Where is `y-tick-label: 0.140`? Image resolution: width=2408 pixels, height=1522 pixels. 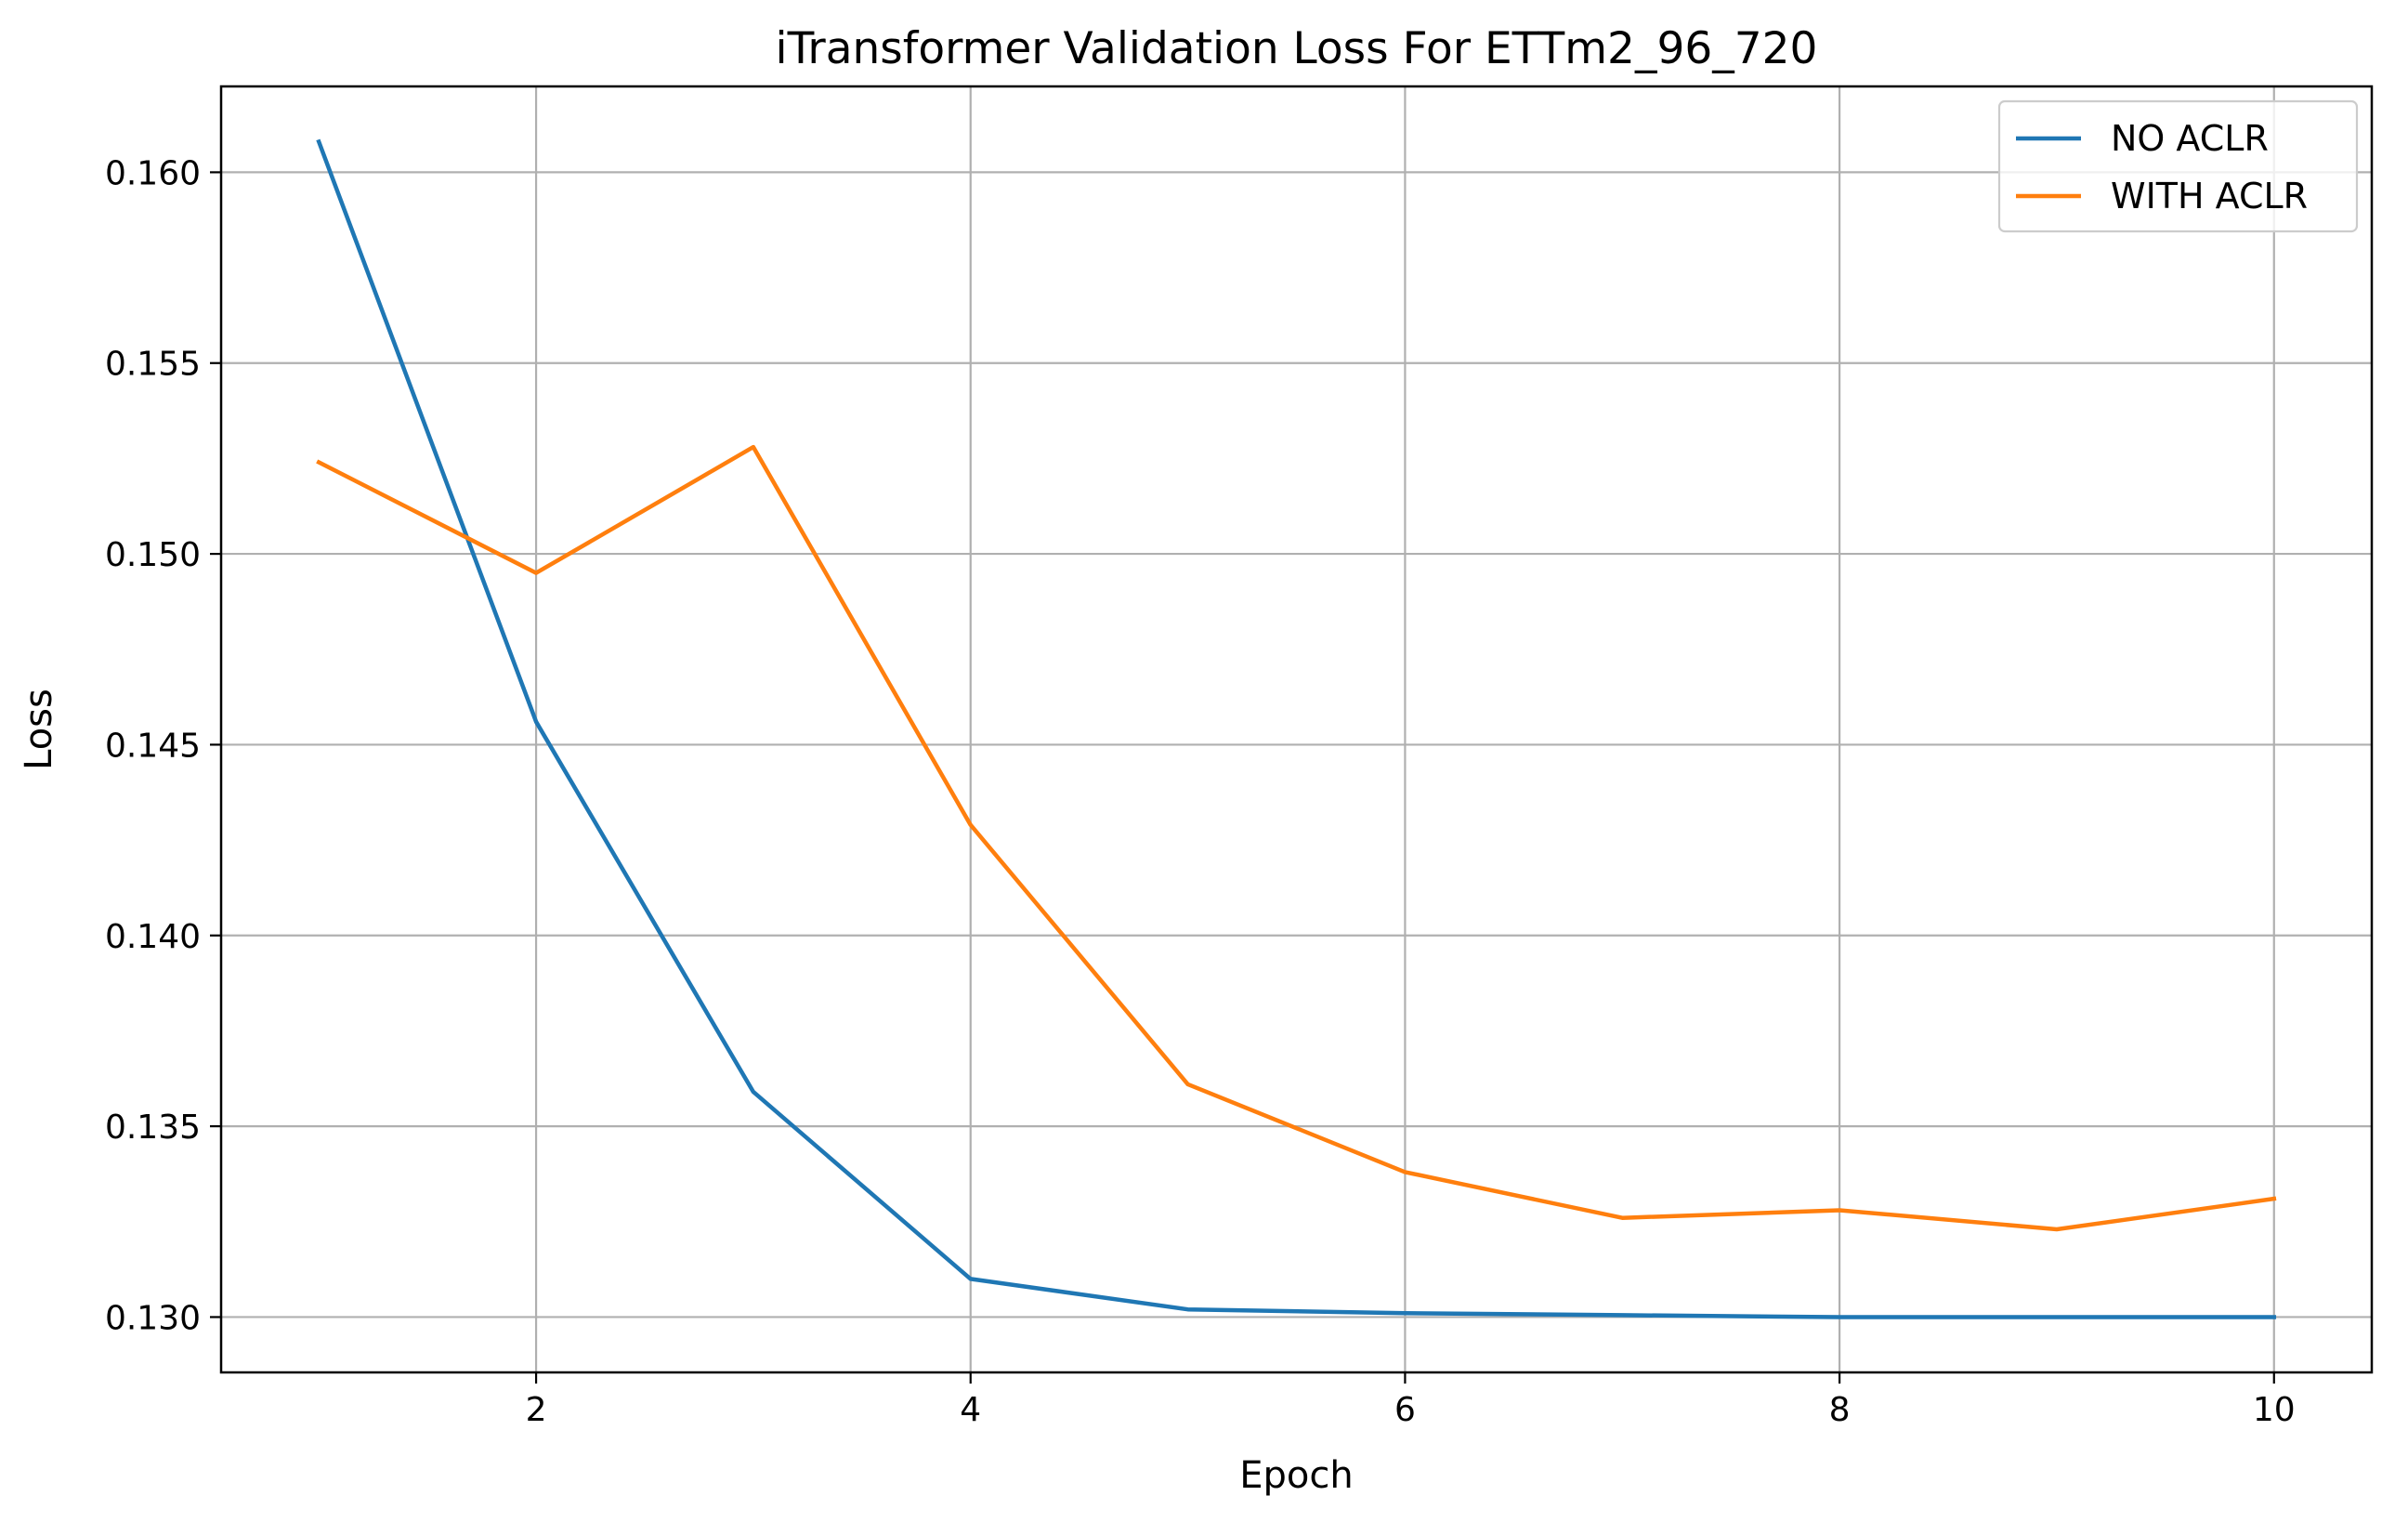 y-tick-label: 0.140 is located at coordinates (153, 937).